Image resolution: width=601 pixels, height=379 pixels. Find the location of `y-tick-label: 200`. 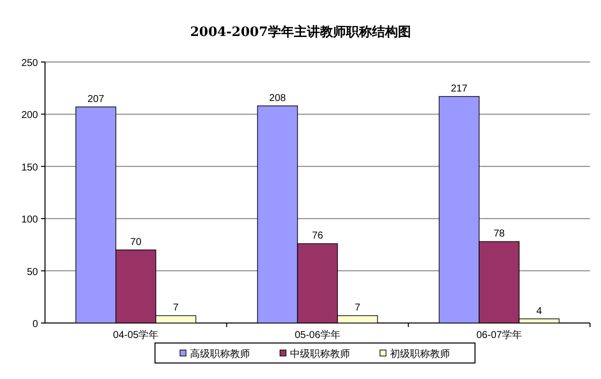

y-tick-label: 200 is located at coordinates (29, 116).